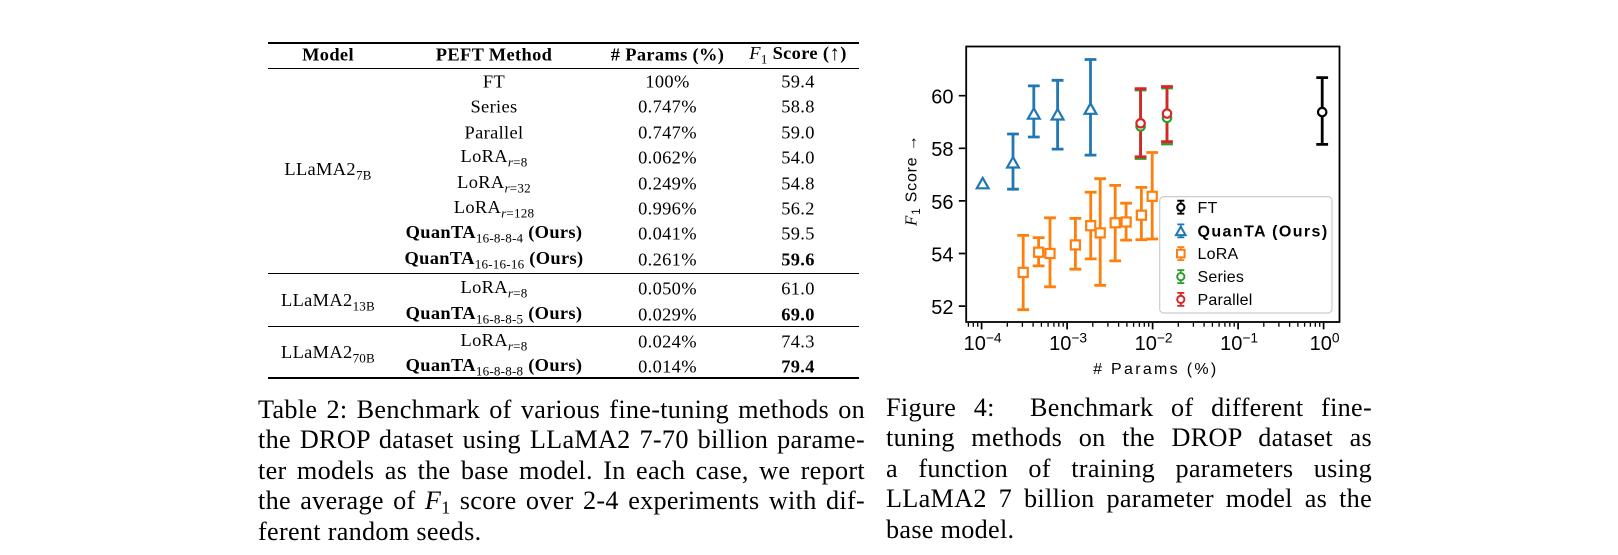  I want to click on svg-text: 58, so click(942, 150).